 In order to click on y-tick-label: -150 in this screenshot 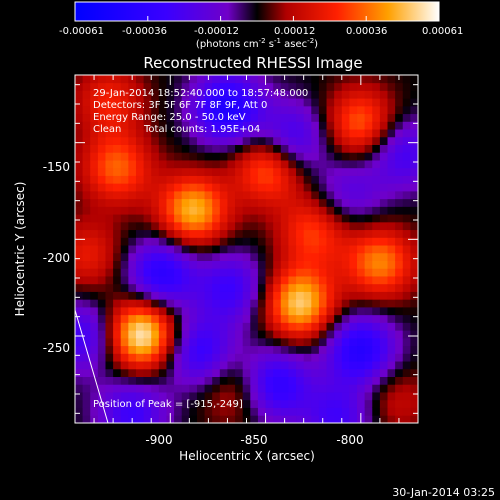, I will do `click(56, 167)`.